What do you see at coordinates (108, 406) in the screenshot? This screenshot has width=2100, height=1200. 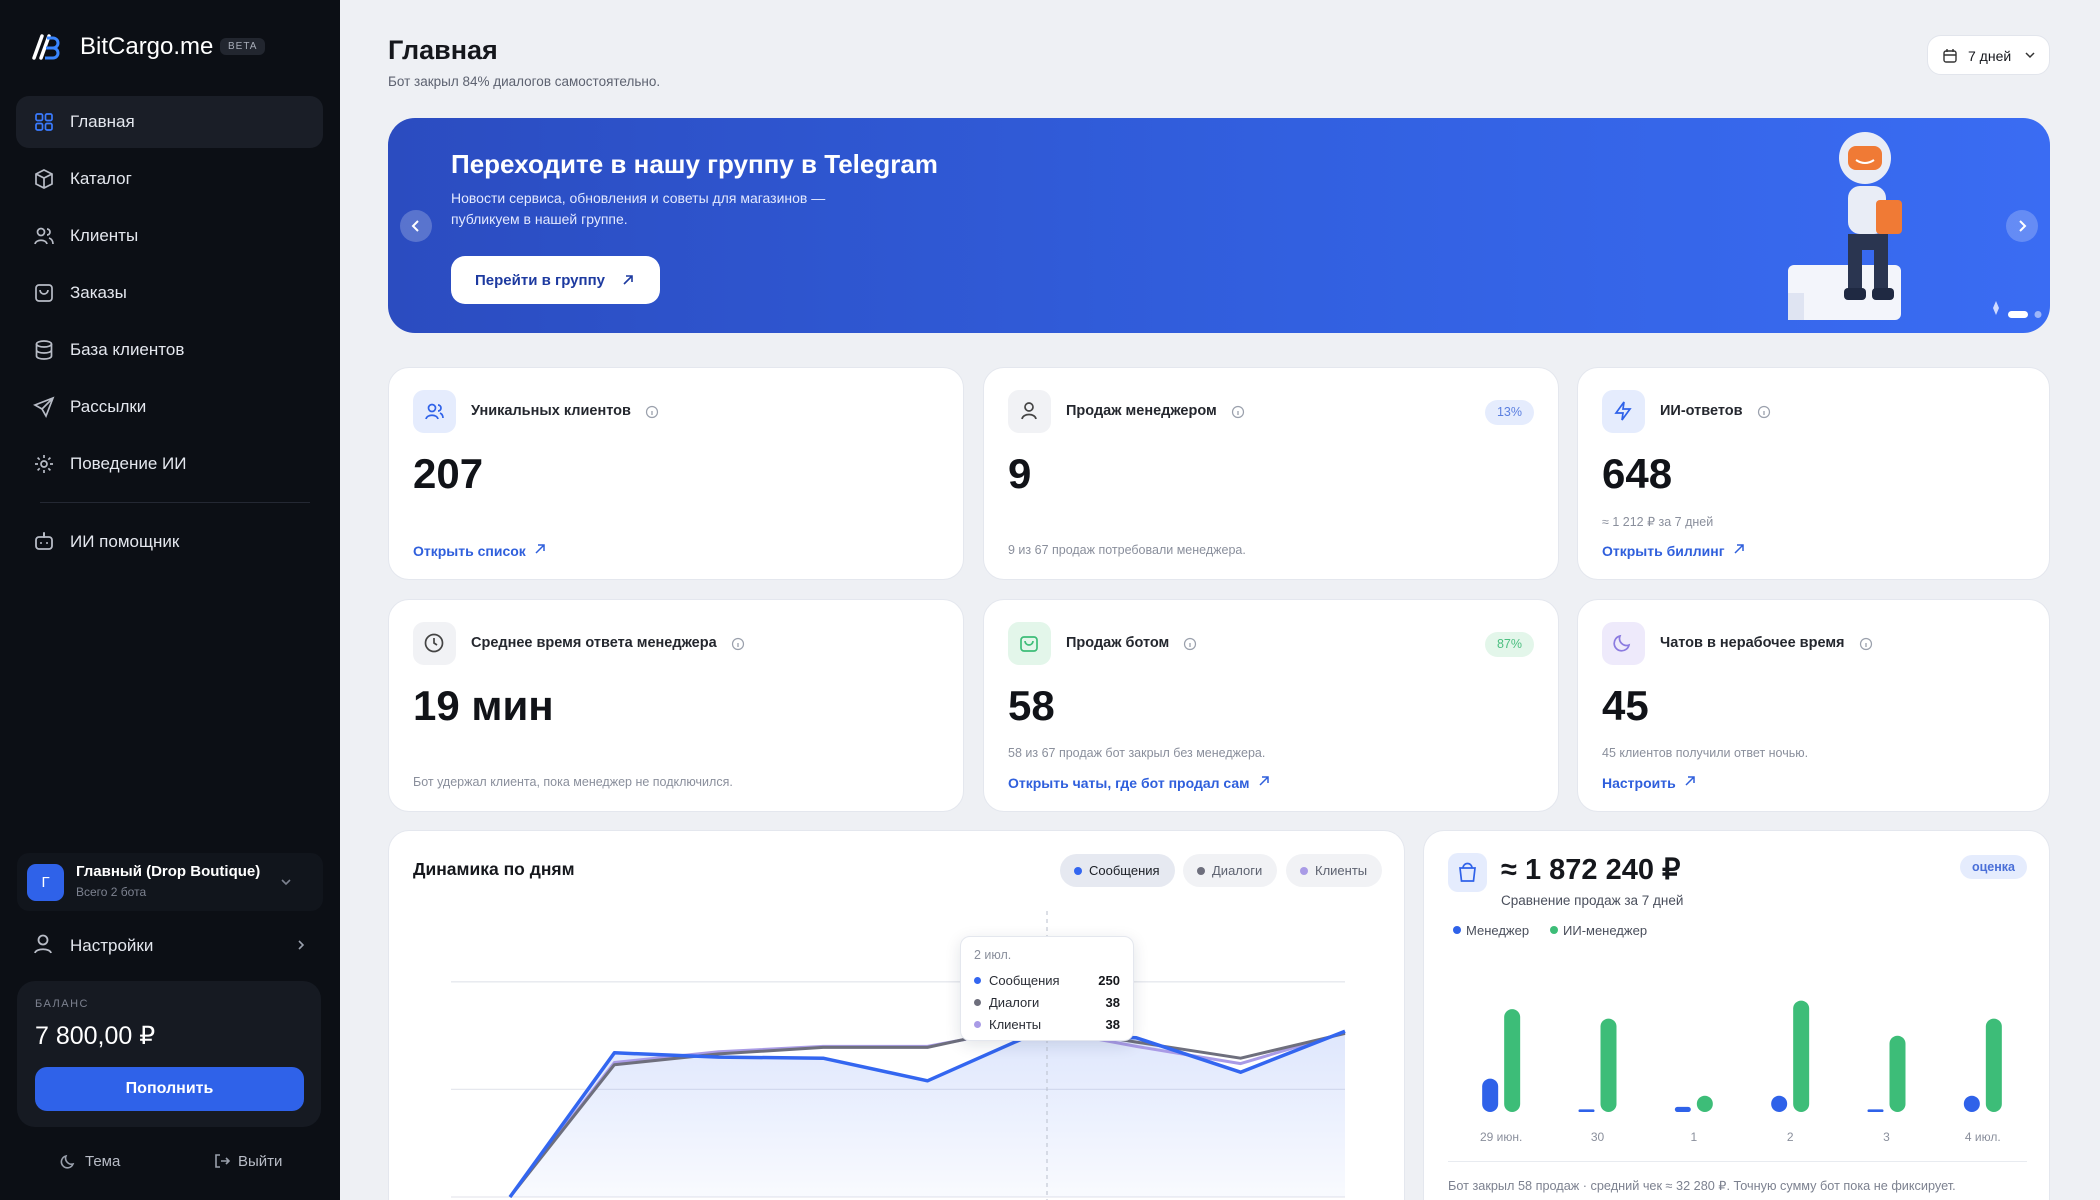 I see `nav-label: Рассылки` at bounding box center [108, 406].